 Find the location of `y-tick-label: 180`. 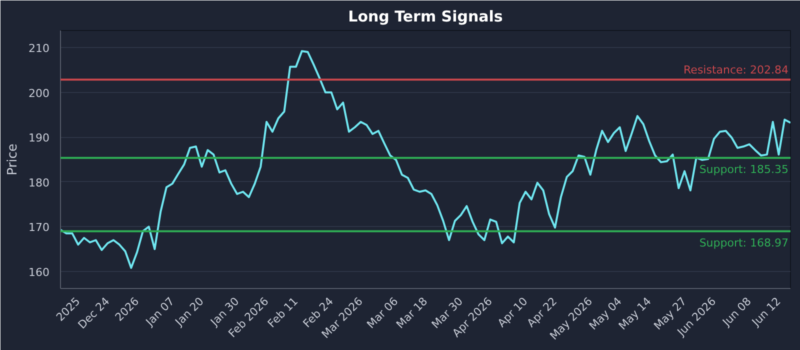

y-tick-label: 180 is located at coordinates (39, 183).